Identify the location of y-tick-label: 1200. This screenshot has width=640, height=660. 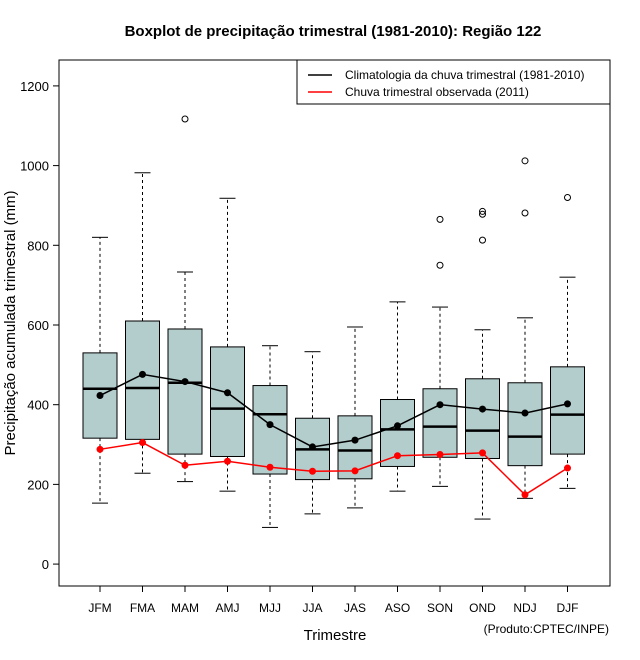
(34, 86).